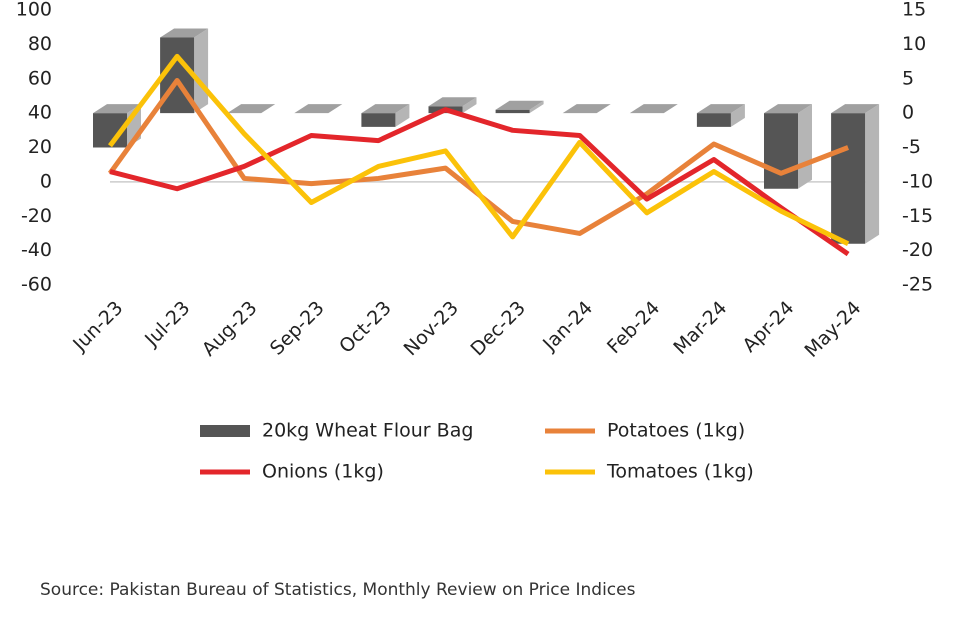 The image size is (971, 627). What do you see at coordinates (431, 328) in the screenshot?
I see `x-tick-label: Nov-23` at bounding box center [431, 328].